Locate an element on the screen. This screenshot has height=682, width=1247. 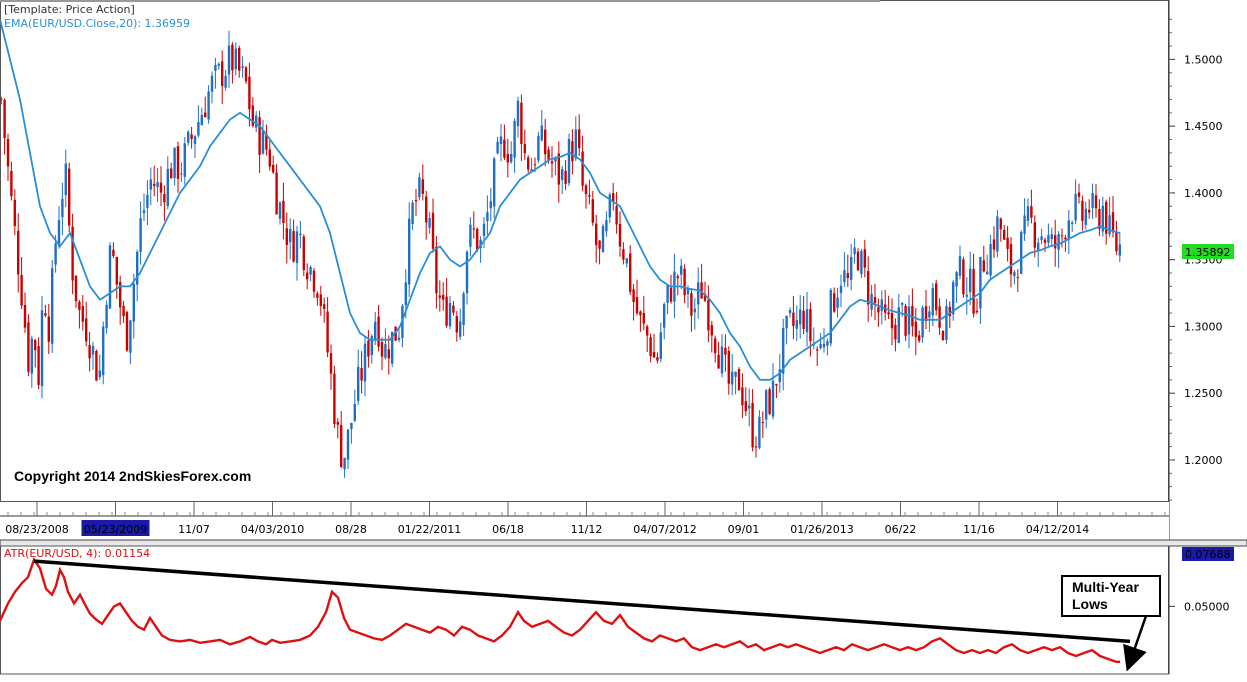
time-tick-label: 06/22 is located at coordinates (901, 529).